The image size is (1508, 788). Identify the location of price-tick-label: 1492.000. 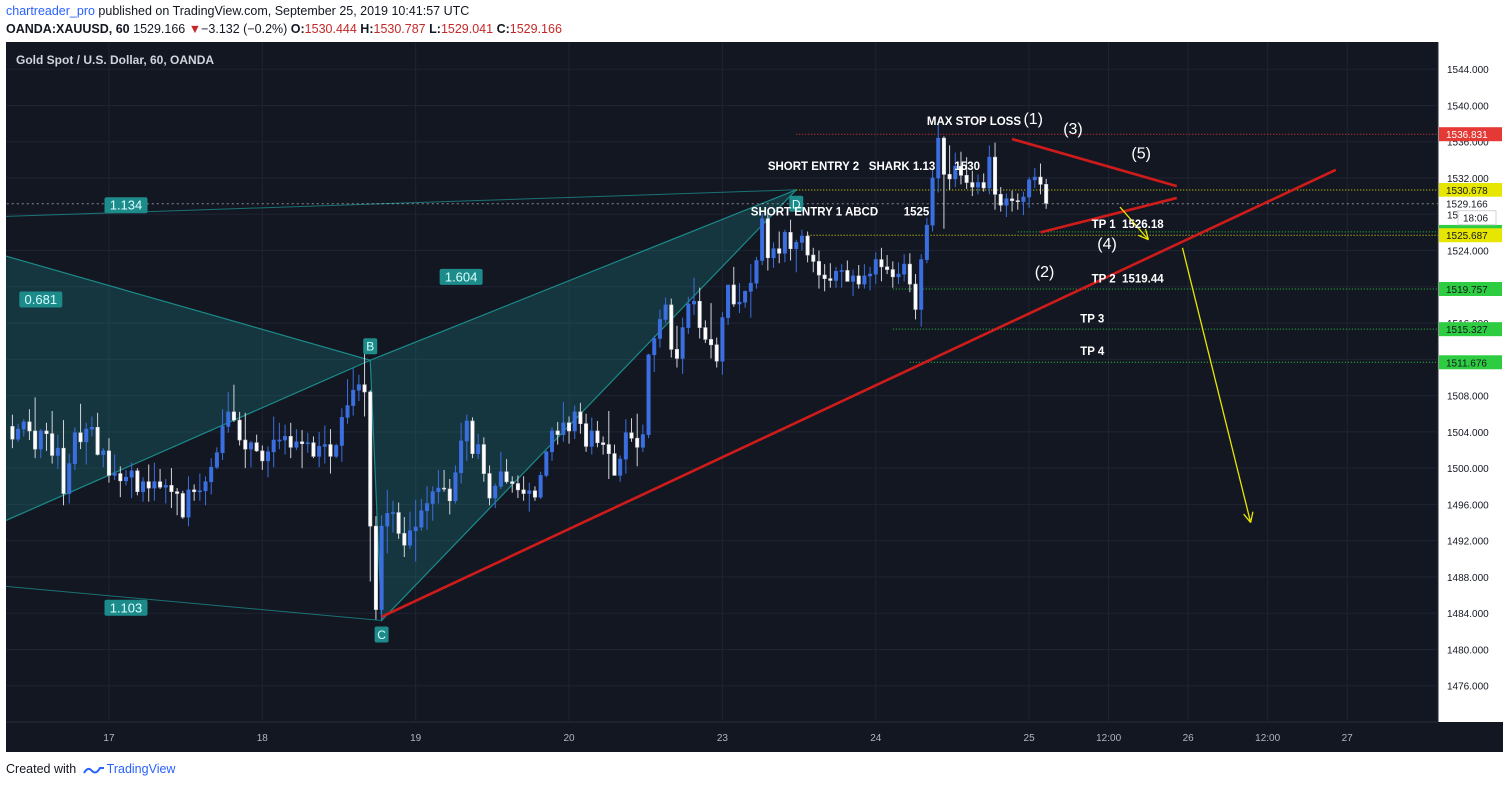
(1468, 542).